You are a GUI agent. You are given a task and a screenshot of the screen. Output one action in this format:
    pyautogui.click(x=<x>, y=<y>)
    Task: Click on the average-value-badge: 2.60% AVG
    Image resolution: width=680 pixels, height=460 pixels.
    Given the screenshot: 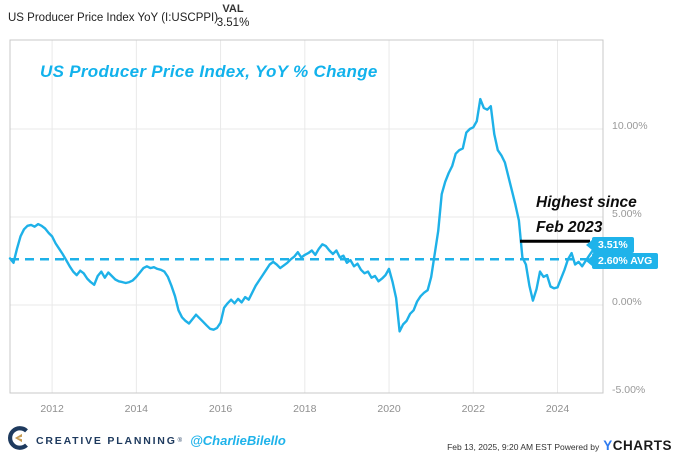 What is the action you would take?
    pyautogui.click(x=622, y=261)
    